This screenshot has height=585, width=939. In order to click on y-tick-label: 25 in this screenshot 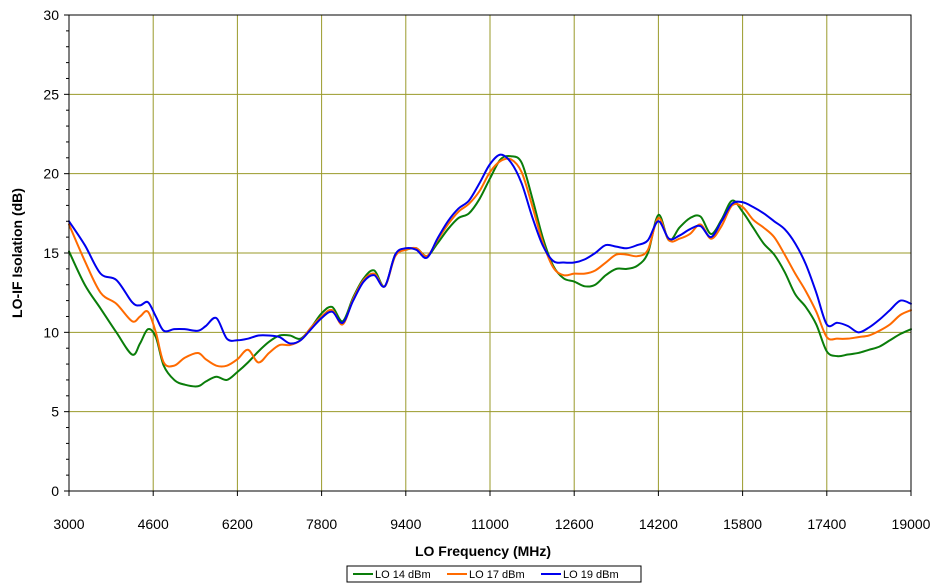, I will do `click(51, 94)`.